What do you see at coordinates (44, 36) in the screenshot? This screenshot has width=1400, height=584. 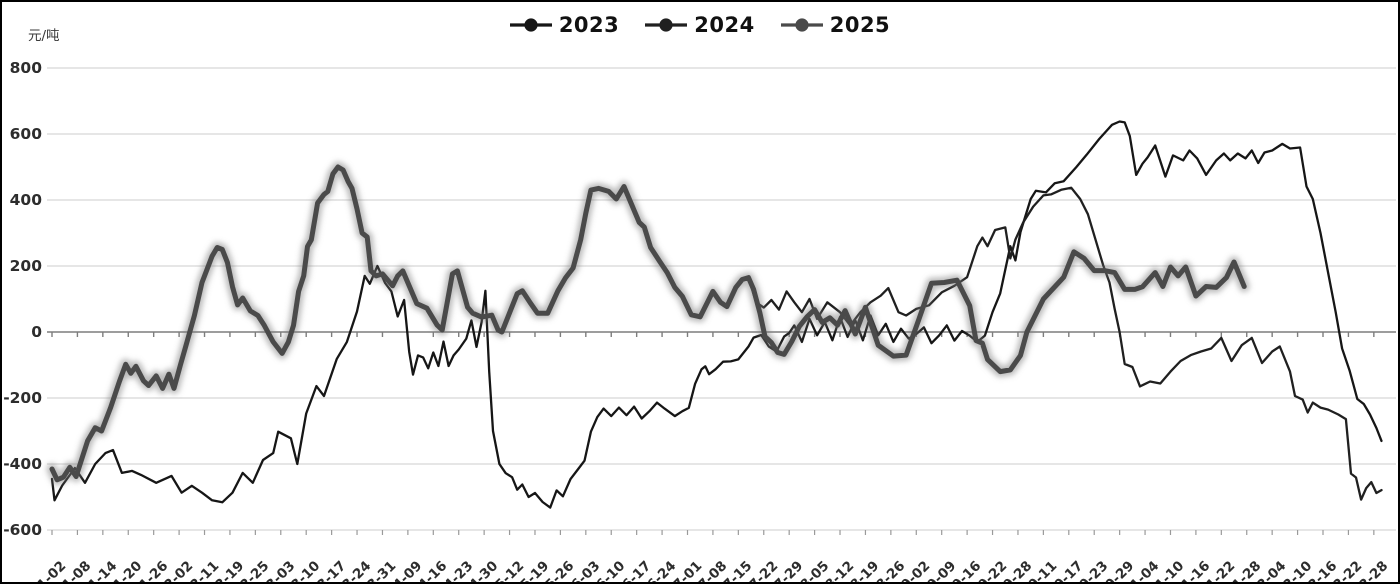 I see `y-axis-unit-label: 元/吨` at bounding box center [44, 36].